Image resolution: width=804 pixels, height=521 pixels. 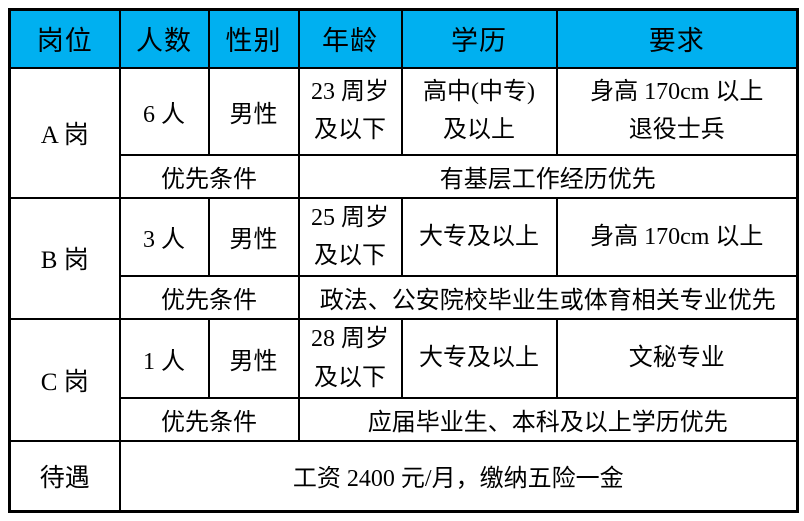 What do you see at coordinates (350, 237) in the screenshot?
I see `age-cell-b: 25 周岁 及以下` at bounding box center [350, 237].